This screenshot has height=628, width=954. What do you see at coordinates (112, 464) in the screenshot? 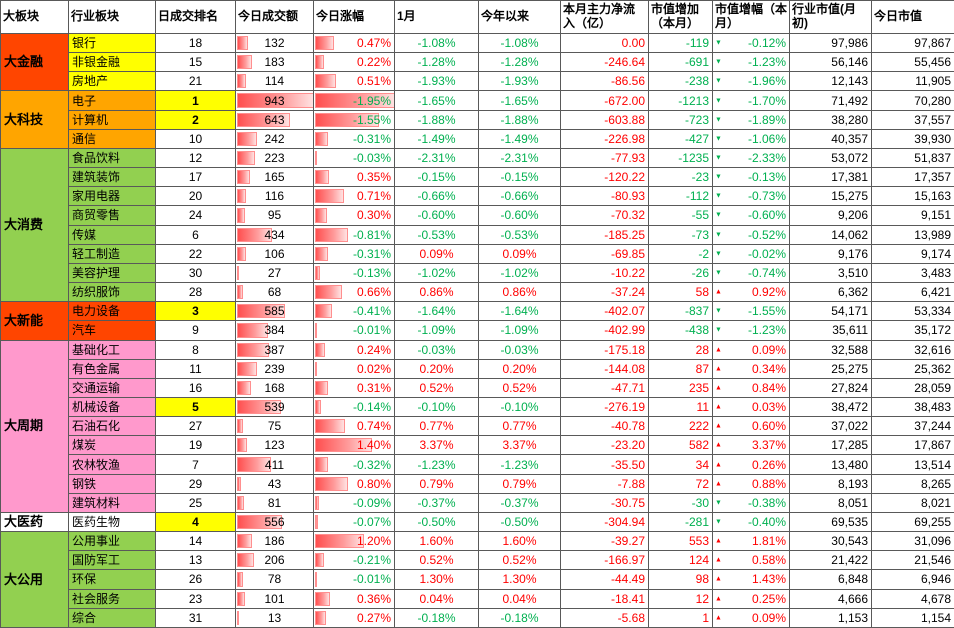
I see `industry-cell: 农林牧渔` at bounding box center [112, 464].